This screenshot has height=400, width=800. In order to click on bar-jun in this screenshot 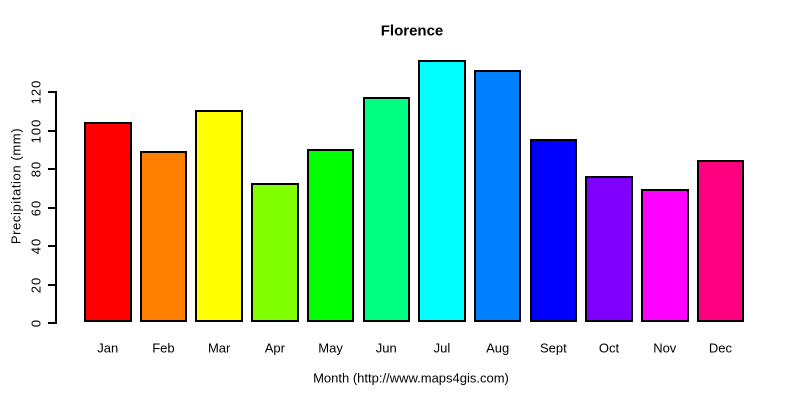, I will do `click(386, 209)`.